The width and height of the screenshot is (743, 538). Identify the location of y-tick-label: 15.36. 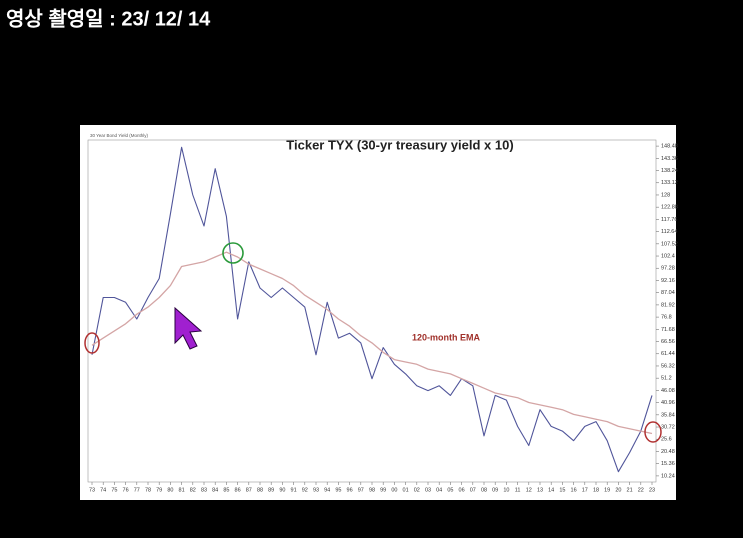
(668, 464).